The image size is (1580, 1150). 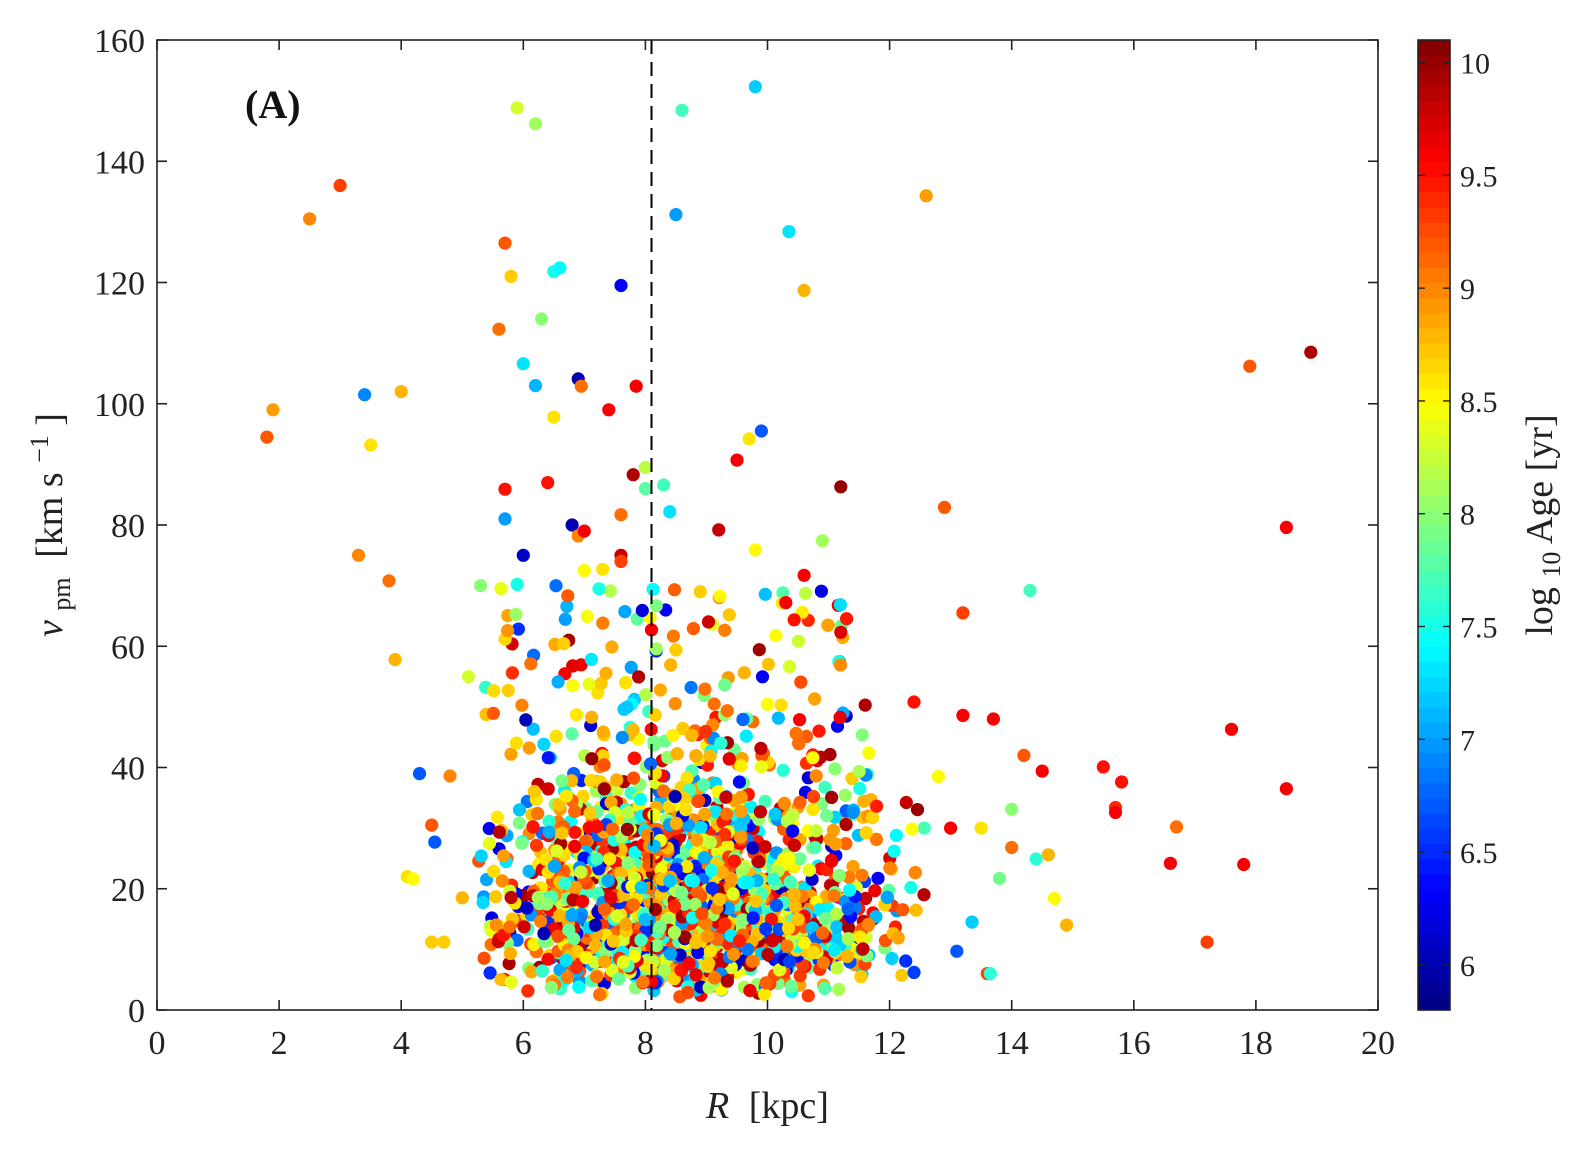 I want to click on colorbar-tick-label: 8, so click(x=1467, y=515).